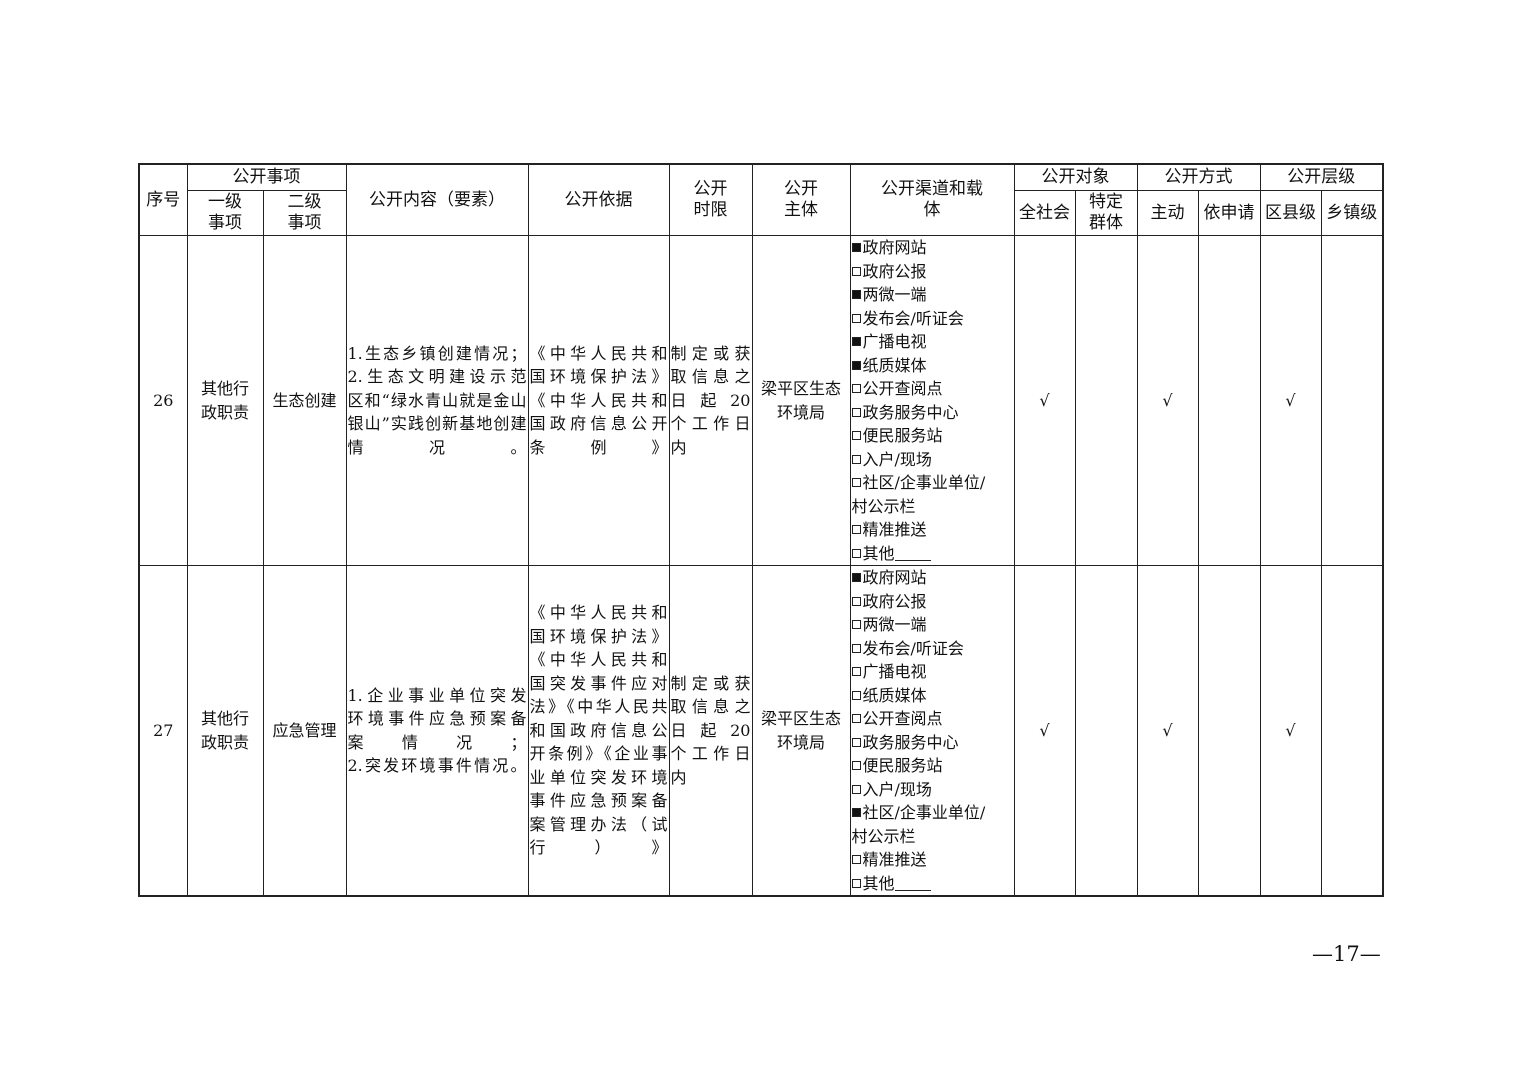 The image size is (1520, 1074). What do you see at coordinates (1167, 400) in the screenshot?
I see `cell-mode-active: √` at bounding box center [1167, 400].